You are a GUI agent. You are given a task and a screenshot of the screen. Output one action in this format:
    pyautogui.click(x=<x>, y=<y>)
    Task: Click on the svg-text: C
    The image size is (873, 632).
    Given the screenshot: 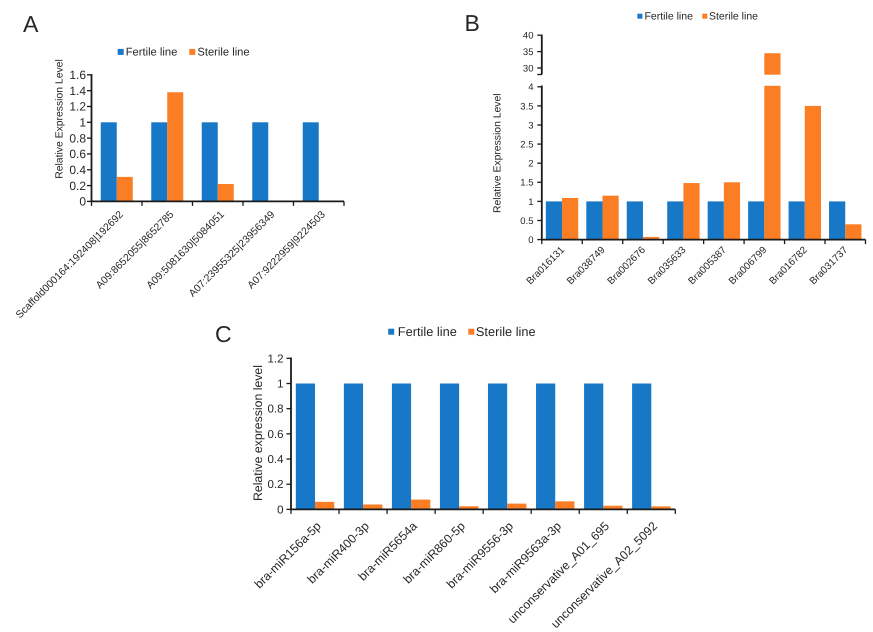 What is the action you would take?
    pyautogui.click(x=223, y=334)
    